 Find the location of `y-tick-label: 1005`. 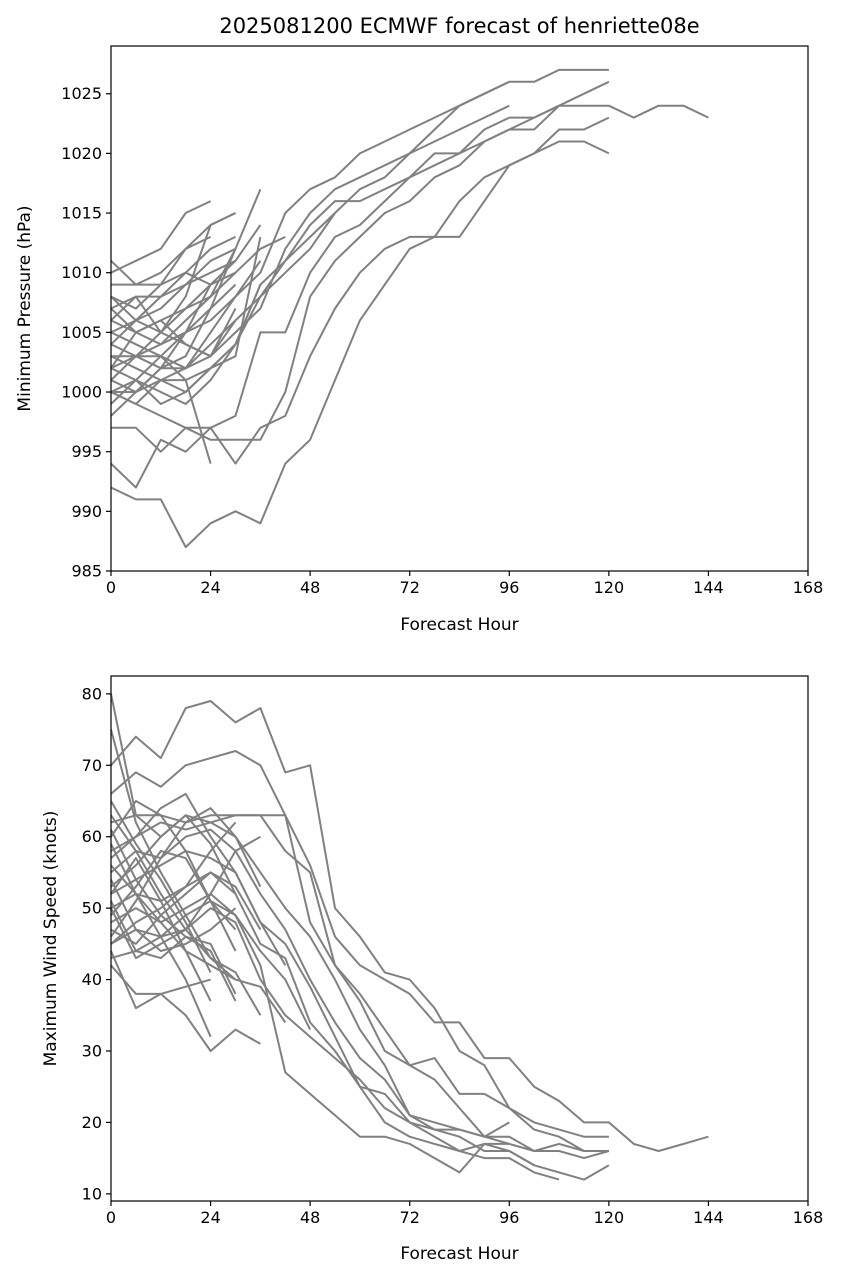

y-tick-label: 1005 is located at coordinates (81, 332).